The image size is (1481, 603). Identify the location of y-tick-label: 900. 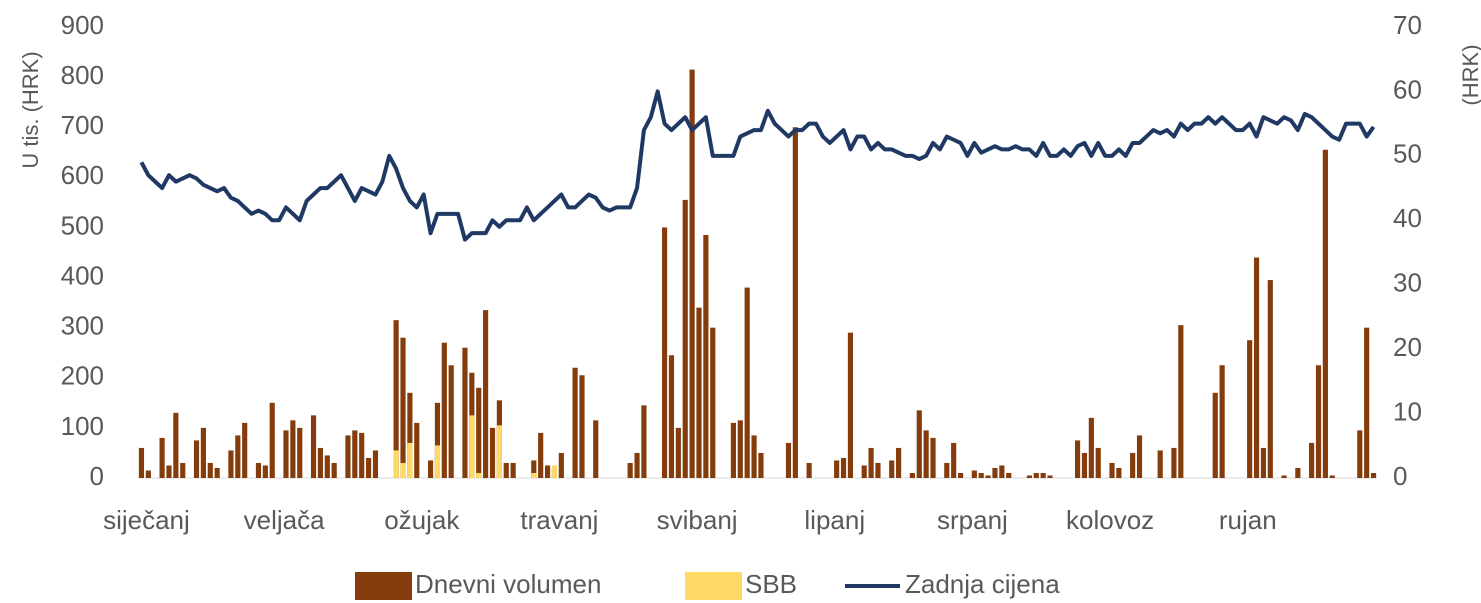
(82, 25).